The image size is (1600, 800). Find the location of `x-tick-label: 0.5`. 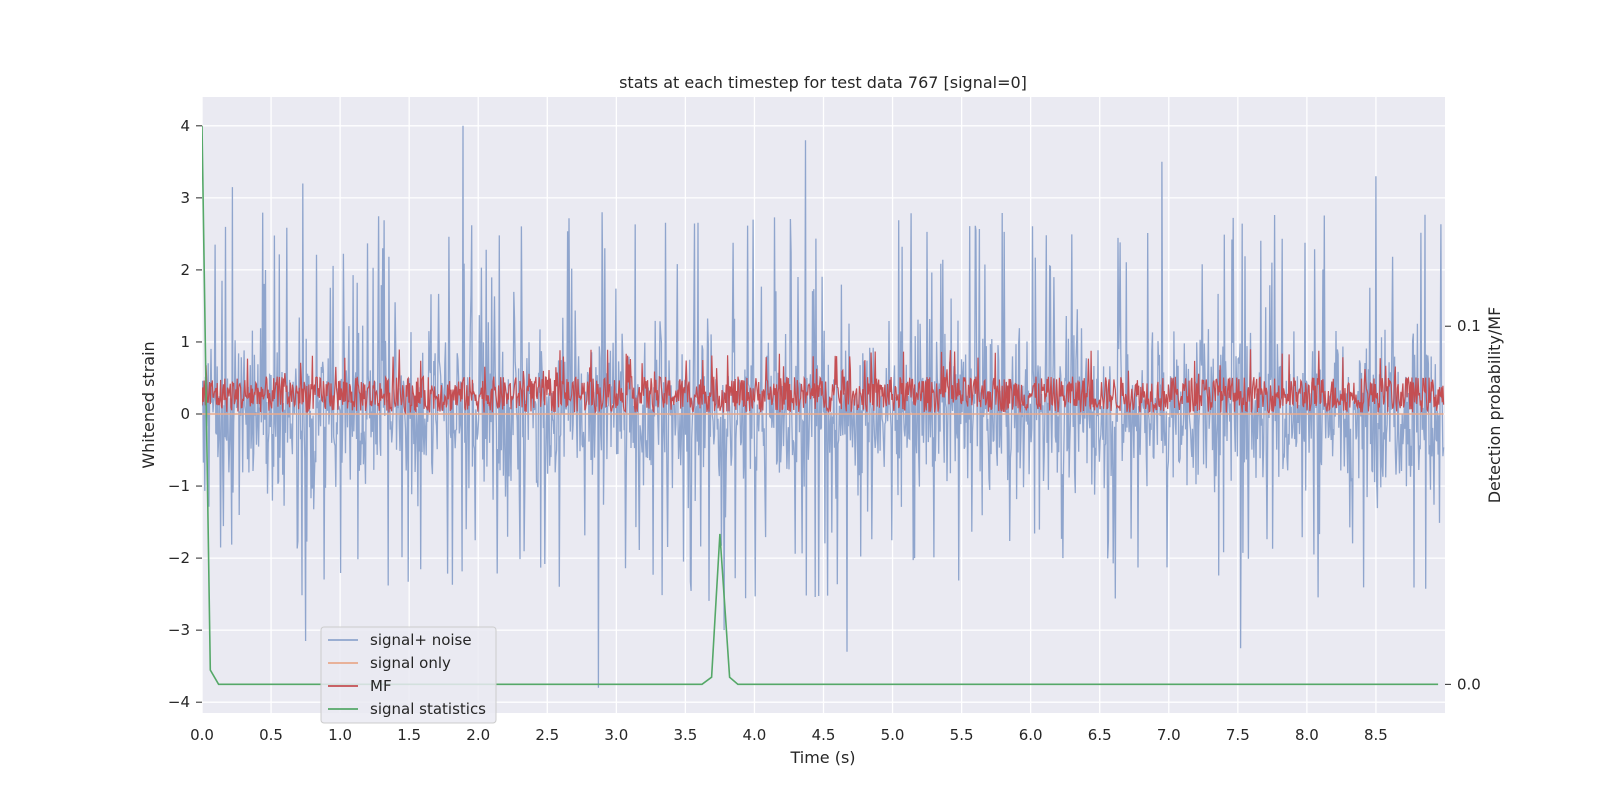

x-tick-label: 0.5 is located at coordinates (271, 735).